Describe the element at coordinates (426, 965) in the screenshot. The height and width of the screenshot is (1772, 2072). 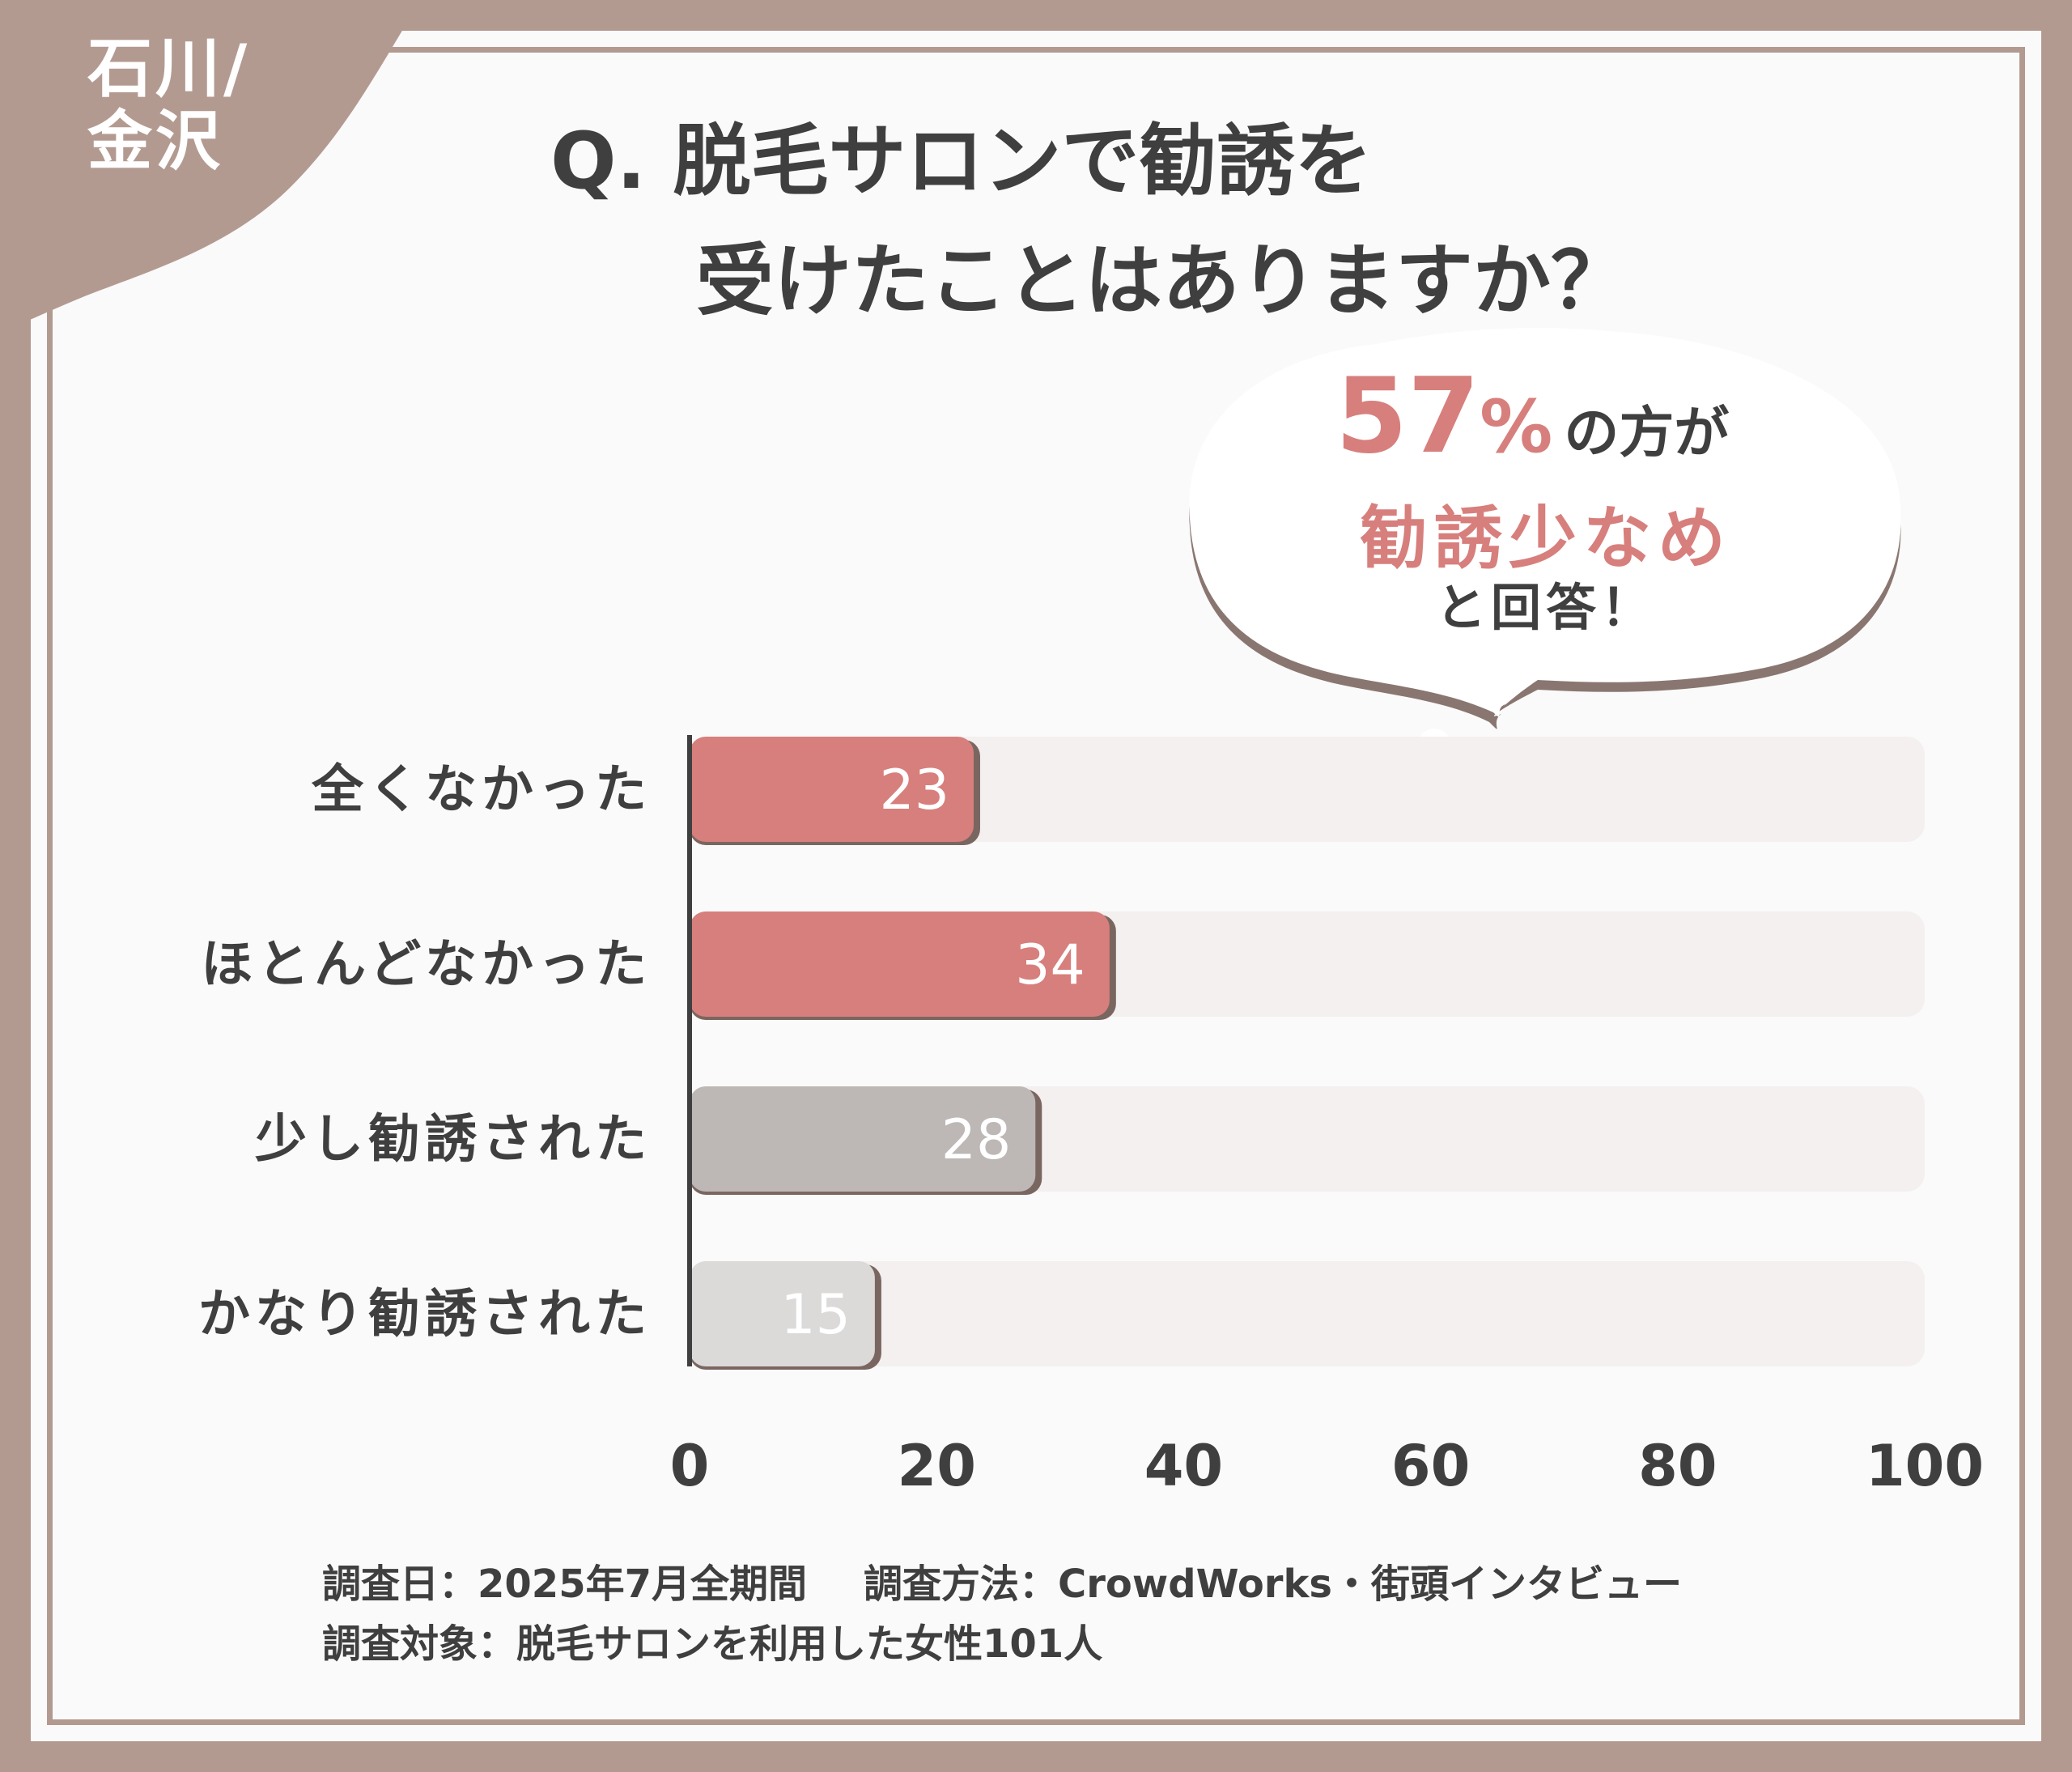
I see `category-label: ほとんどなかった` at that location.